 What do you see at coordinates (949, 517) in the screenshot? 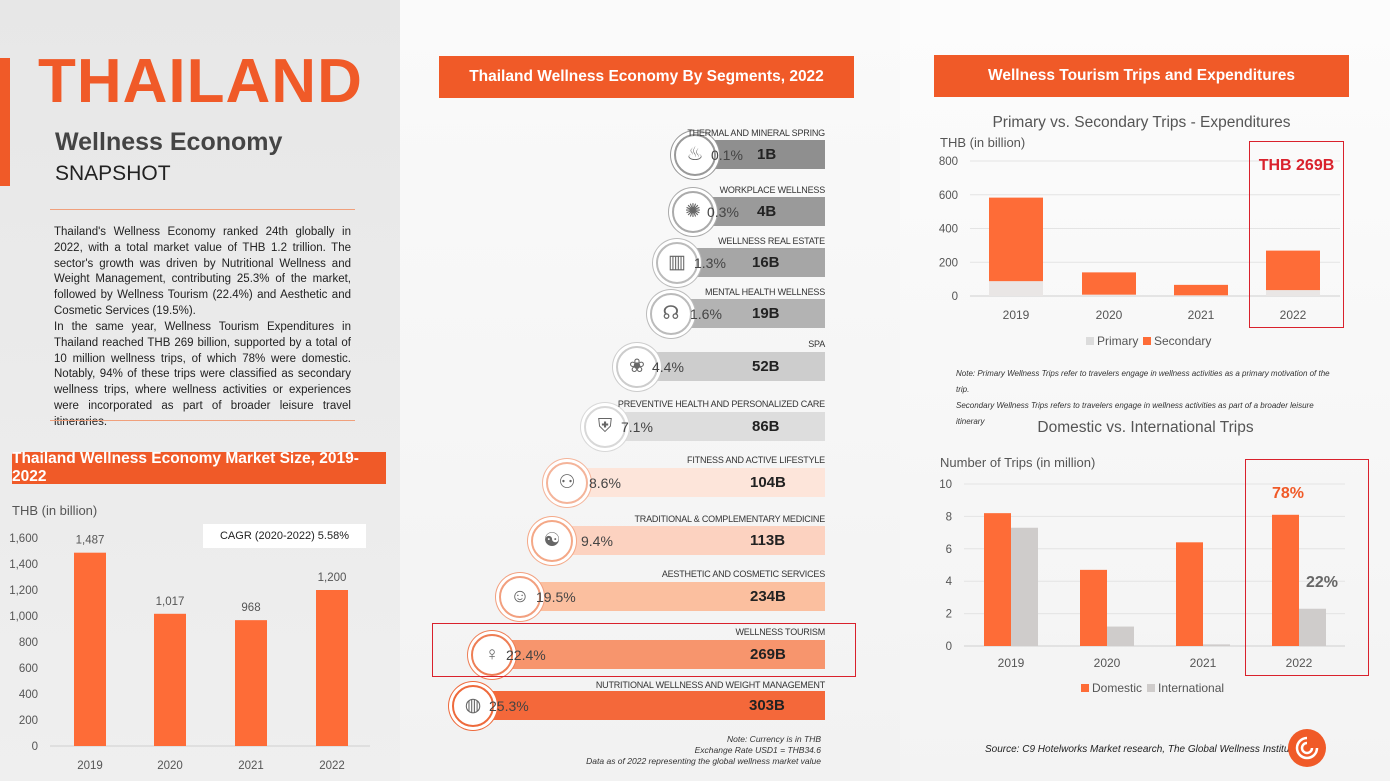
I see `y-tick-label: 8` at bounding box center [949, 517].